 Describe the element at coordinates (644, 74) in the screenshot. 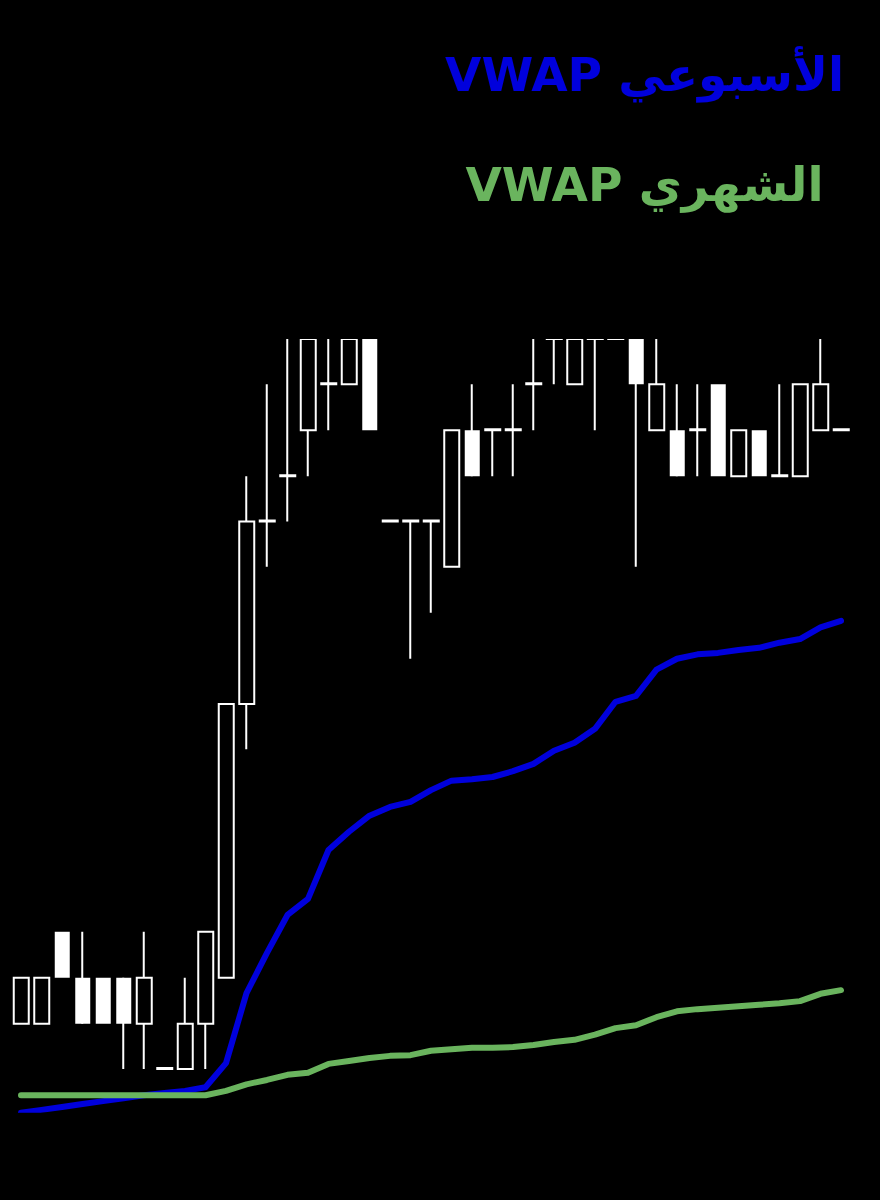

I see `text: الأسبوعي VWAP` at that location.